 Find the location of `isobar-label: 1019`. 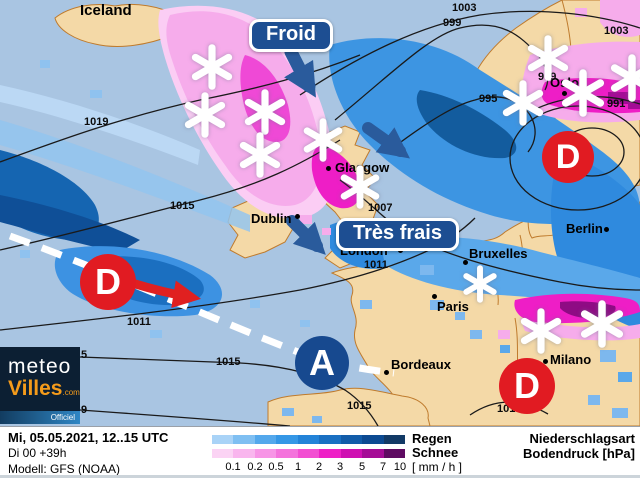

isobar-label: 1019 is located at coordinates (96, 122).